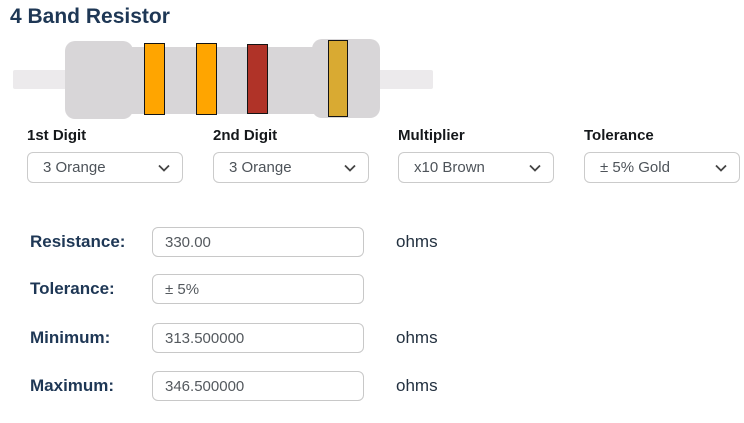 The height and width of the screenshot is (423, 744). Describe the element at coordinates (431, 135) in the screenshot. I see `multiplier-label: Multiplier` at that location.